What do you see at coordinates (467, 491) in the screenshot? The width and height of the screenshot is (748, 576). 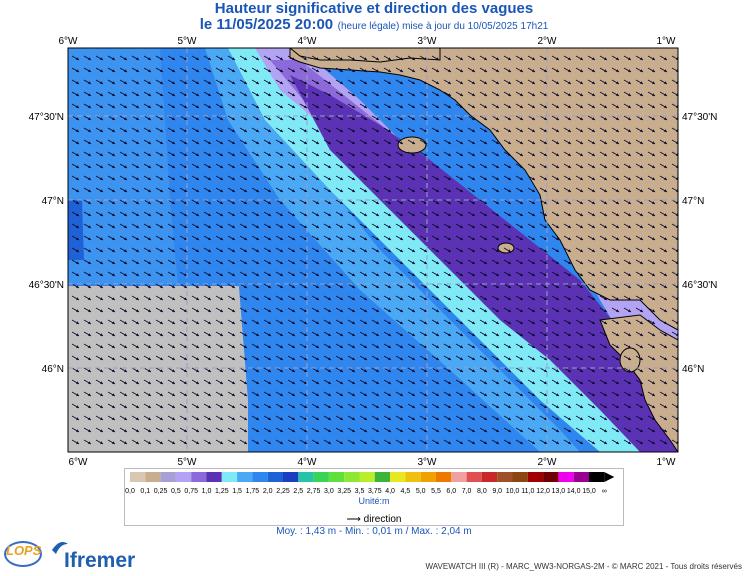 I see `legend-label: 7,0` at bounding box center [467, 491].